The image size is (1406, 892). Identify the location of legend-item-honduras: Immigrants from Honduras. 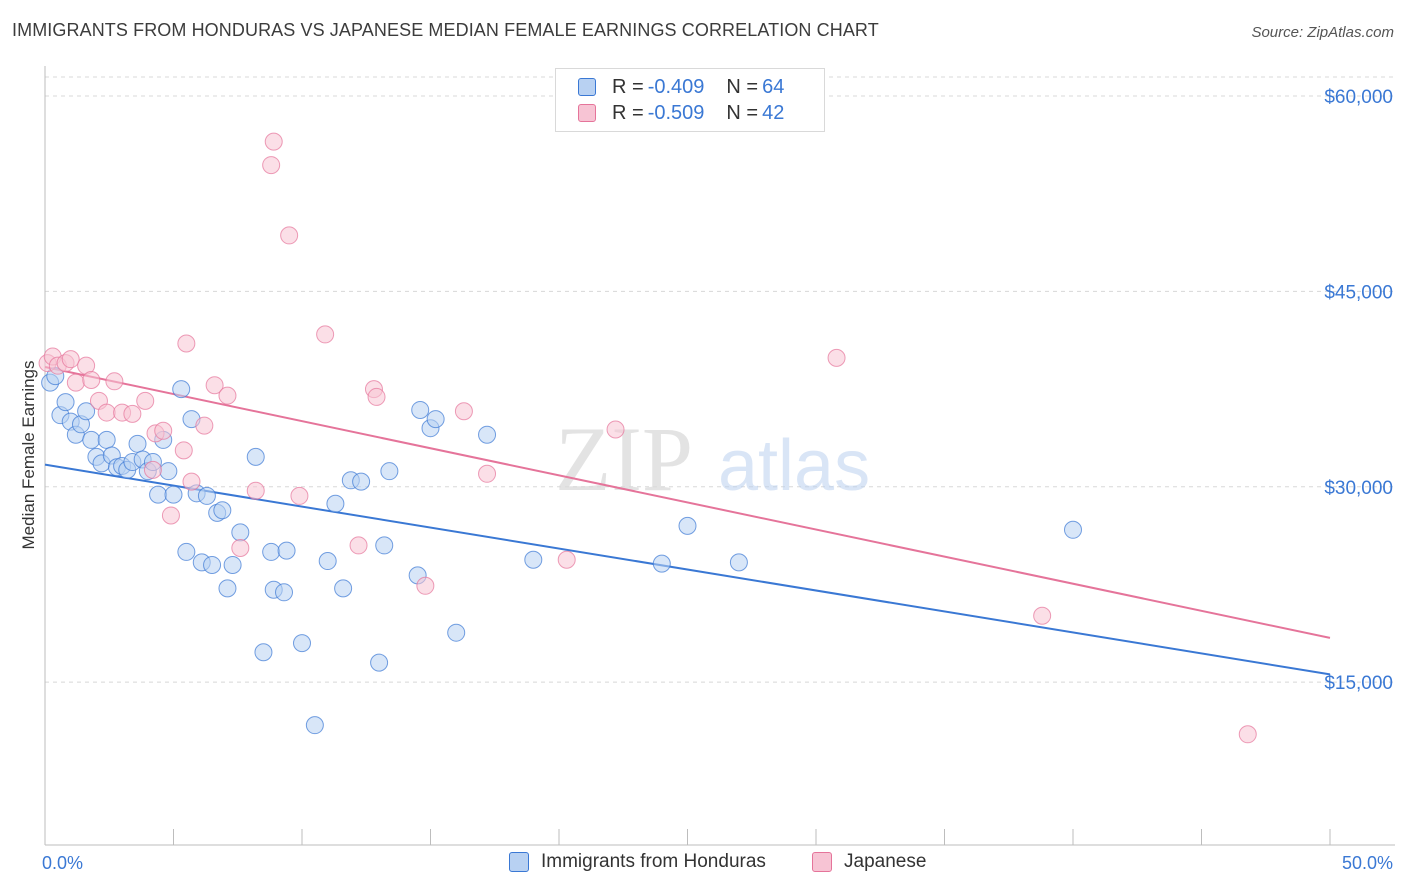
(637, 862).